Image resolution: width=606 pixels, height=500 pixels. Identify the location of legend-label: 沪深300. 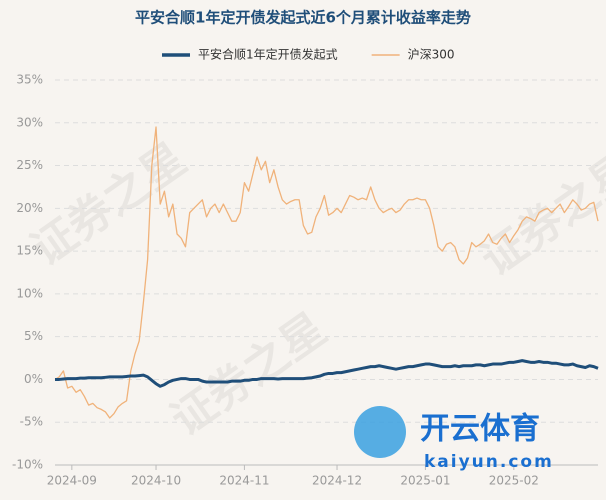
(431, 55).